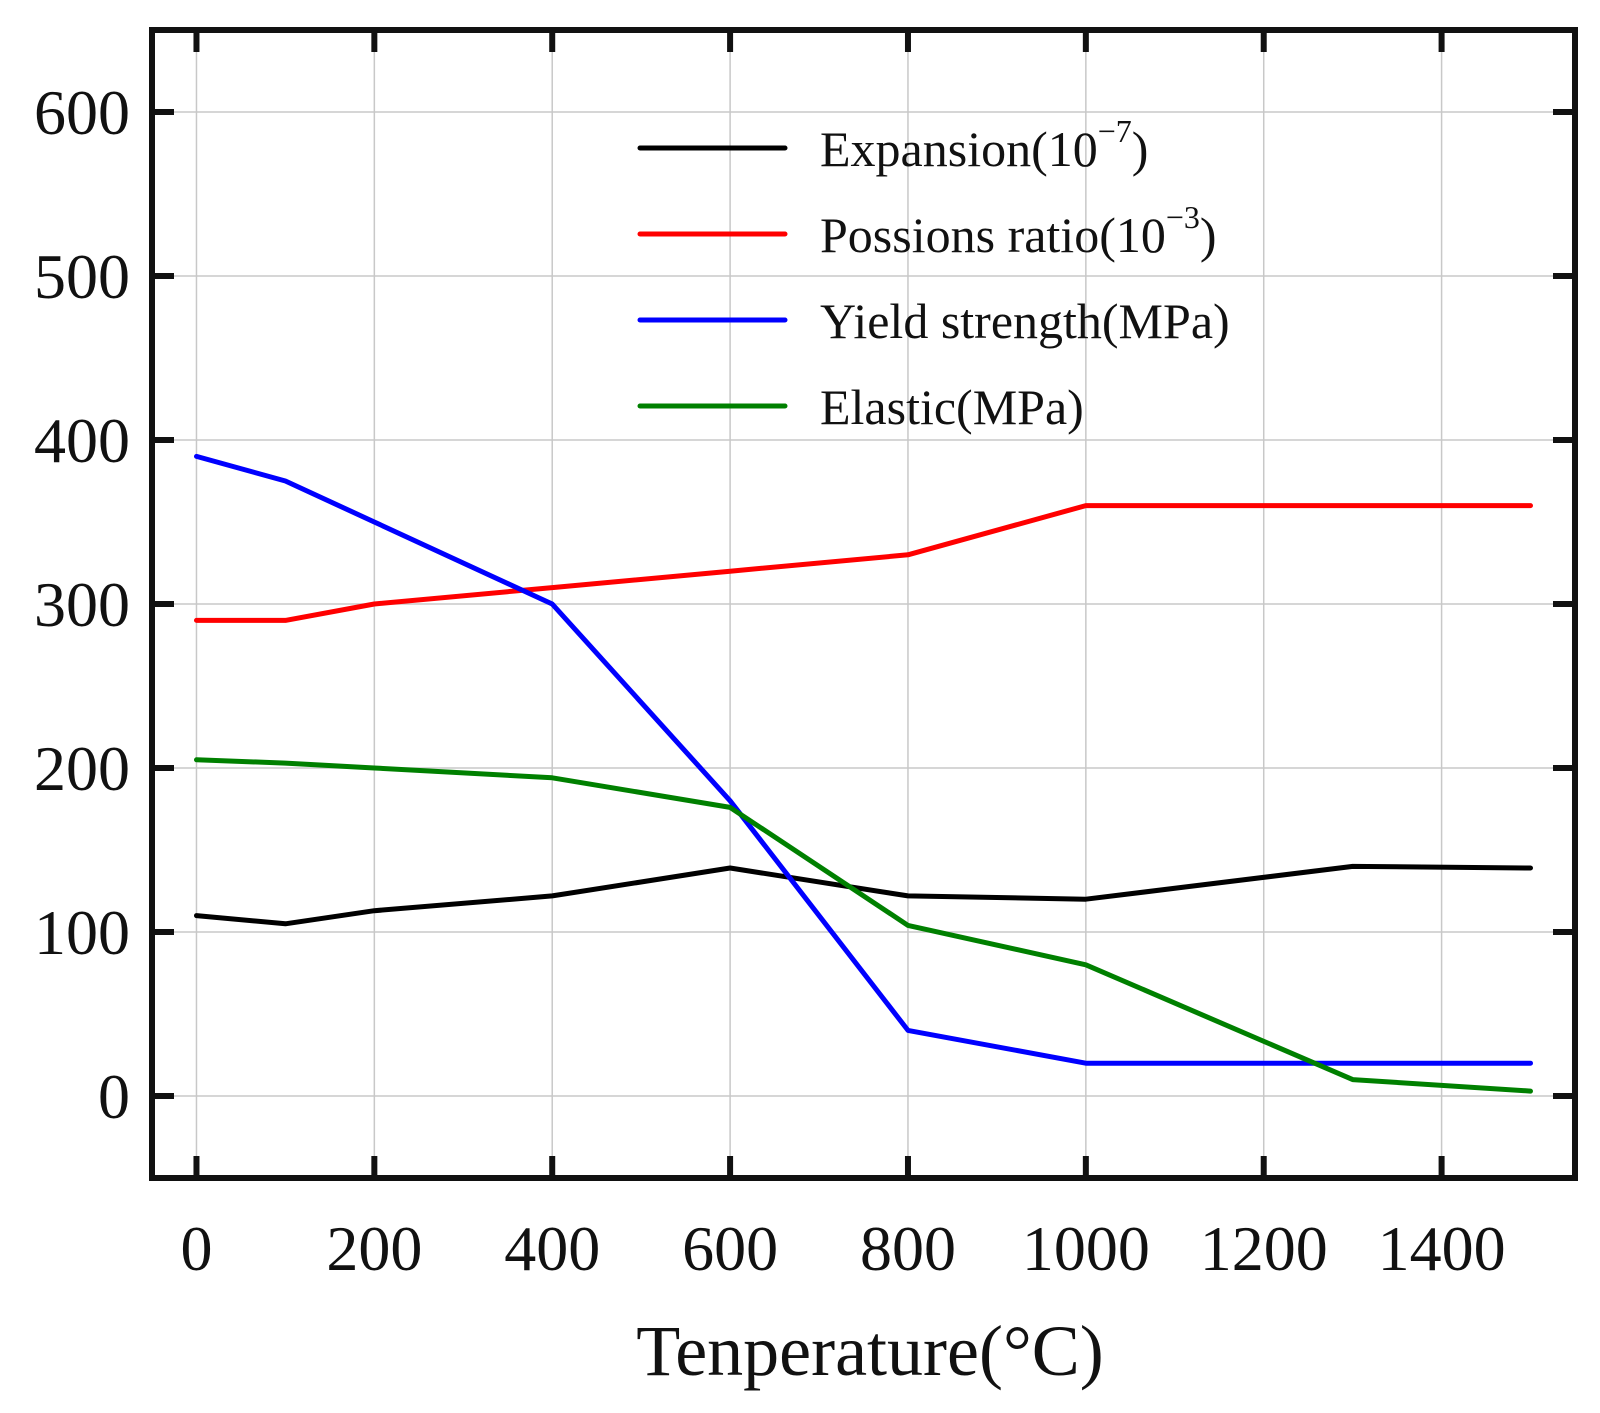  What do you see at coordinates (82, 276) in the screenshot?
I see `y-tick-label: 500` at bounding box center [82, 276].